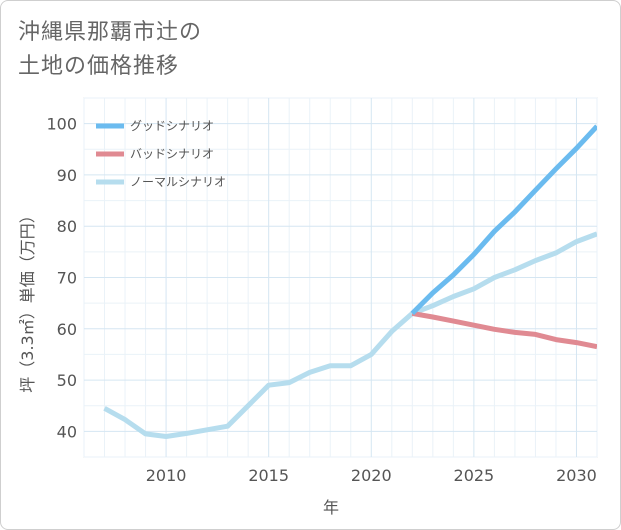 This screenshot has height=530, width=621. Describe the element at coordinates (27, 299) in the screenshot. I see `y-axis-title: 坪（3.3㎡）単価（万円）` at that location.